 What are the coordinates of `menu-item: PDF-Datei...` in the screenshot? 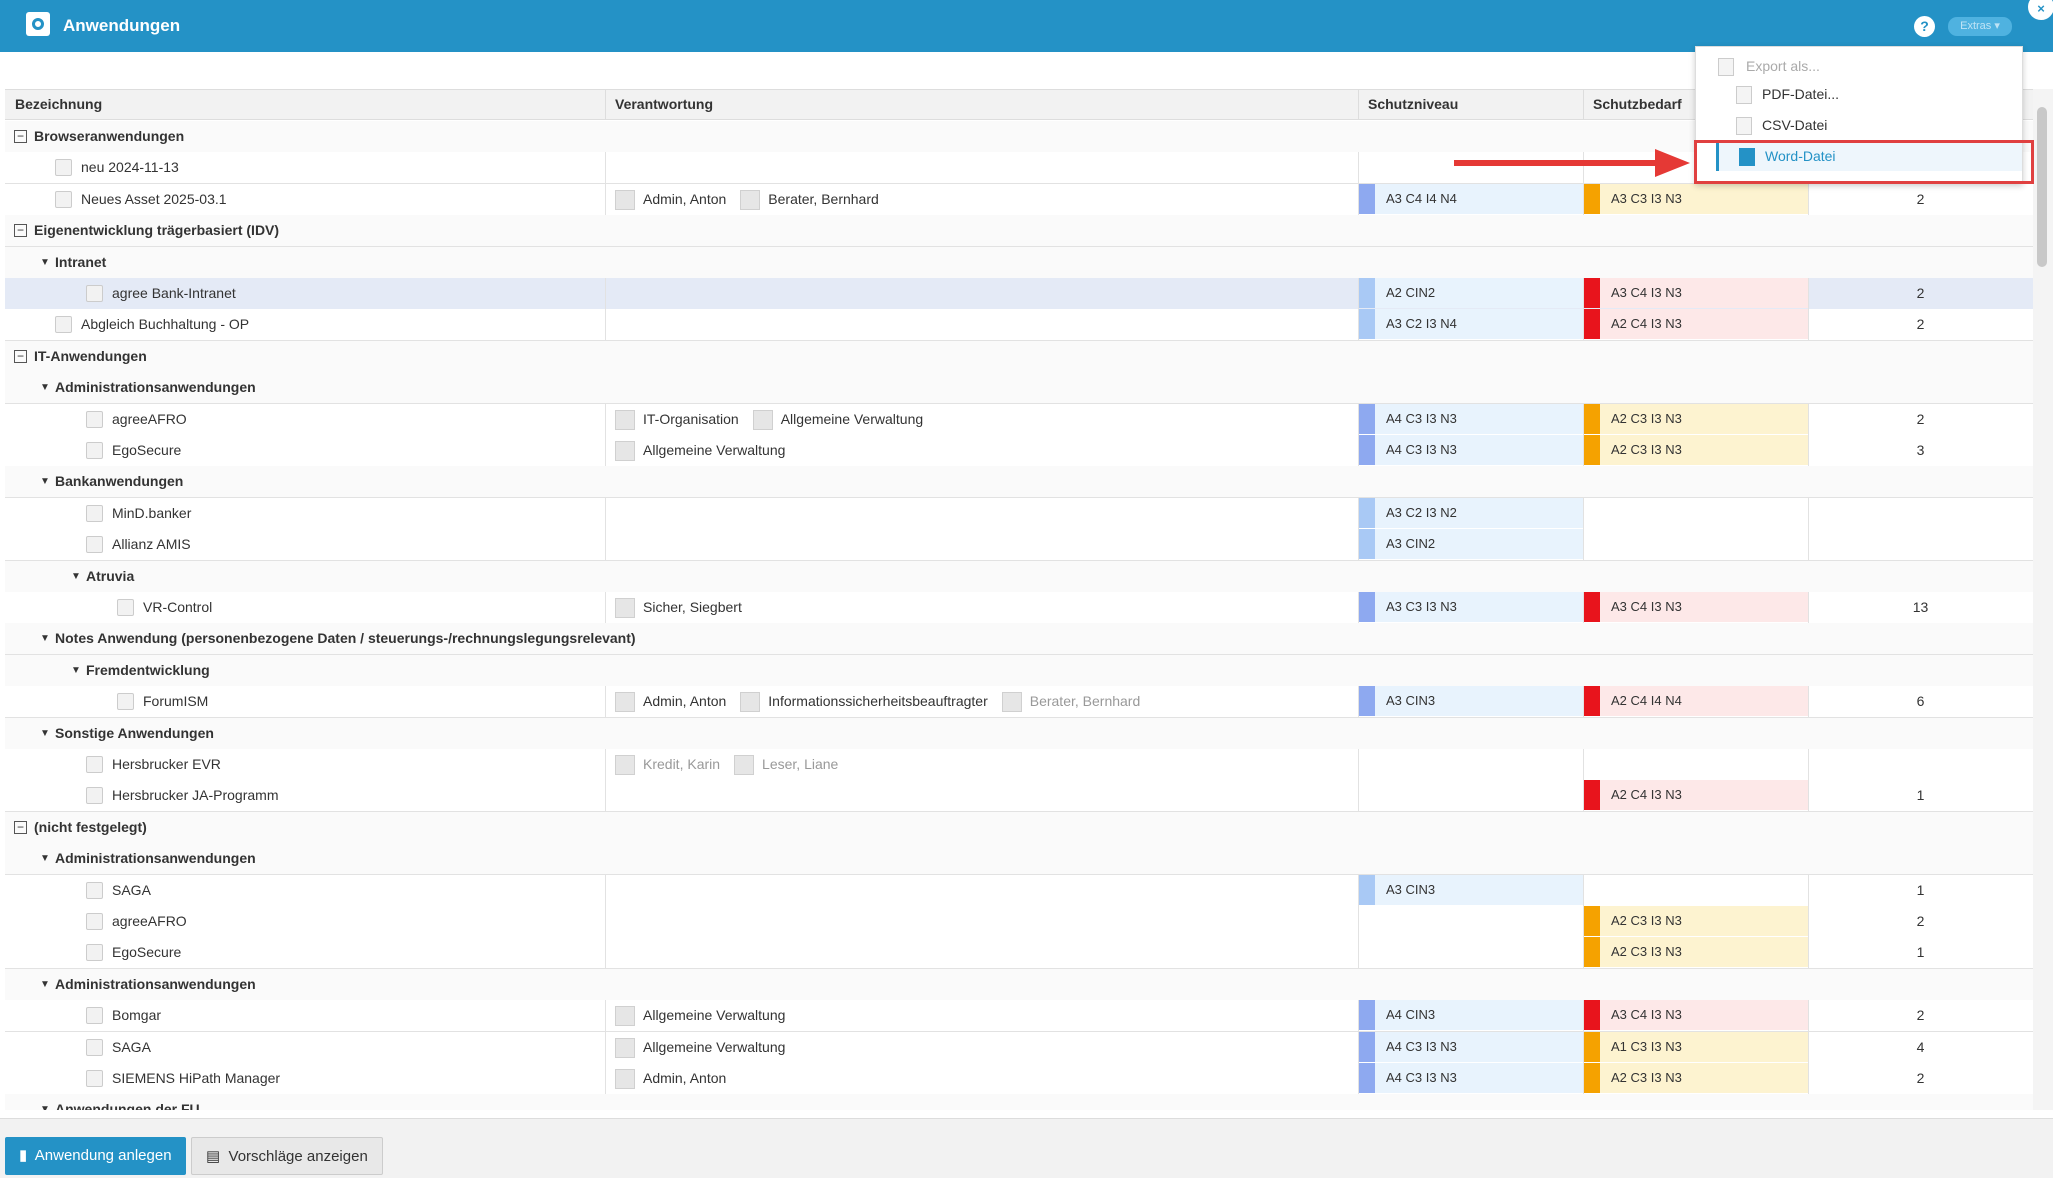 It's located at (1869, 94).